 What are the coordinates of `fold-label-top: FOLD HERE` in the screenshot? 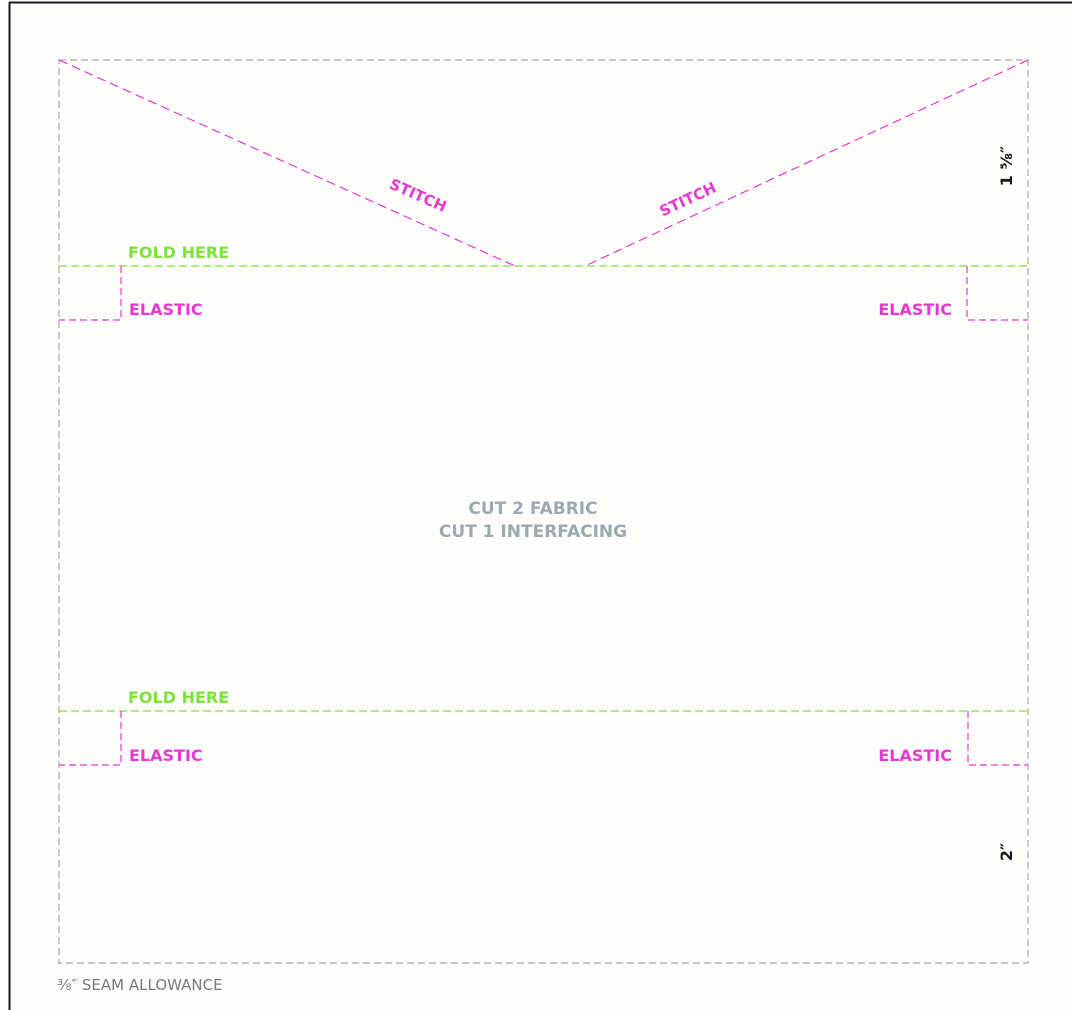 It's located at (178, 252).